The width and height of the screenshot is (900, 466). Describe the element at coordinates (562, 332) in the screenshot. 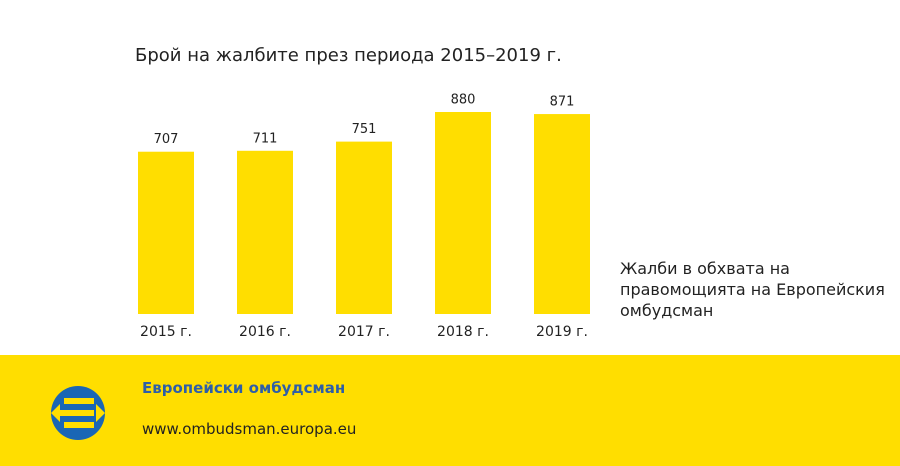

I see `x-tick-label: 2019 г.` at that location.